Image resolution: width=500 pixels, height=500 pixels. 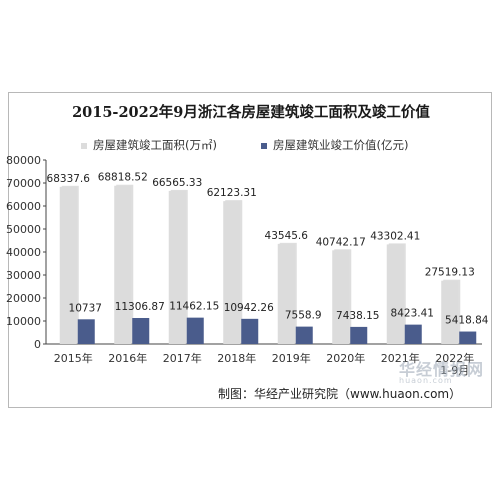 What do you see at coordinates (23, 206) in the screenshot?
I see `y-tick-label: 60000` at bounding box center [23, 206].